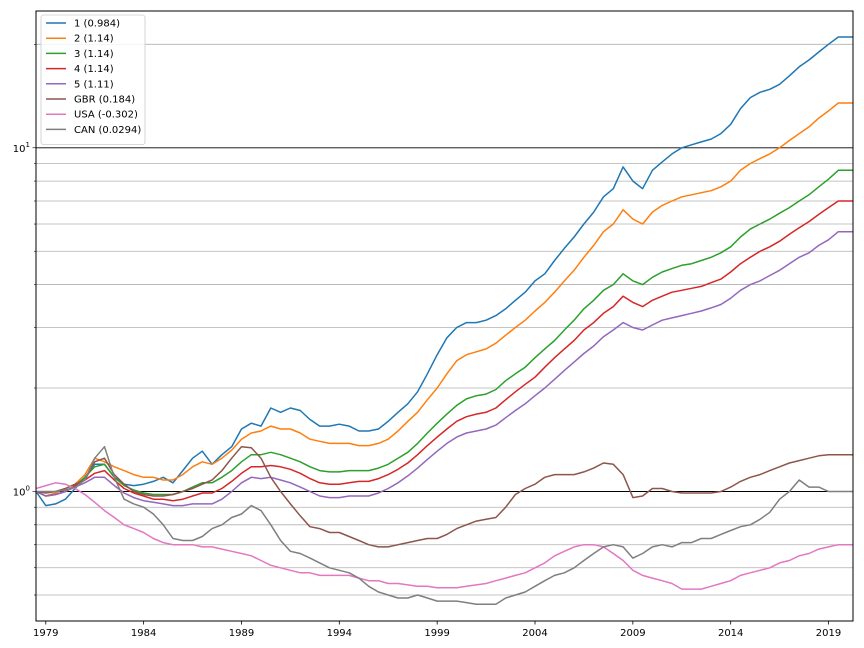  I want to click on legend-label: 4 (1.14), so click(94, 69).